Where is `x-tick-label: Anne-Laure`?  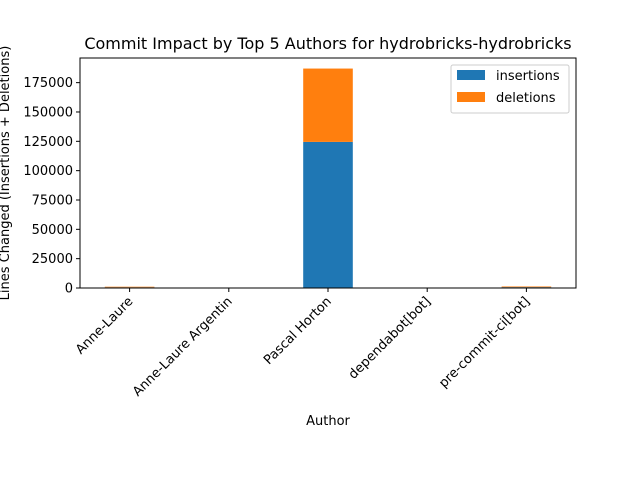 x-tick-label: Anne-Laure is located at coordinates (104, 325).